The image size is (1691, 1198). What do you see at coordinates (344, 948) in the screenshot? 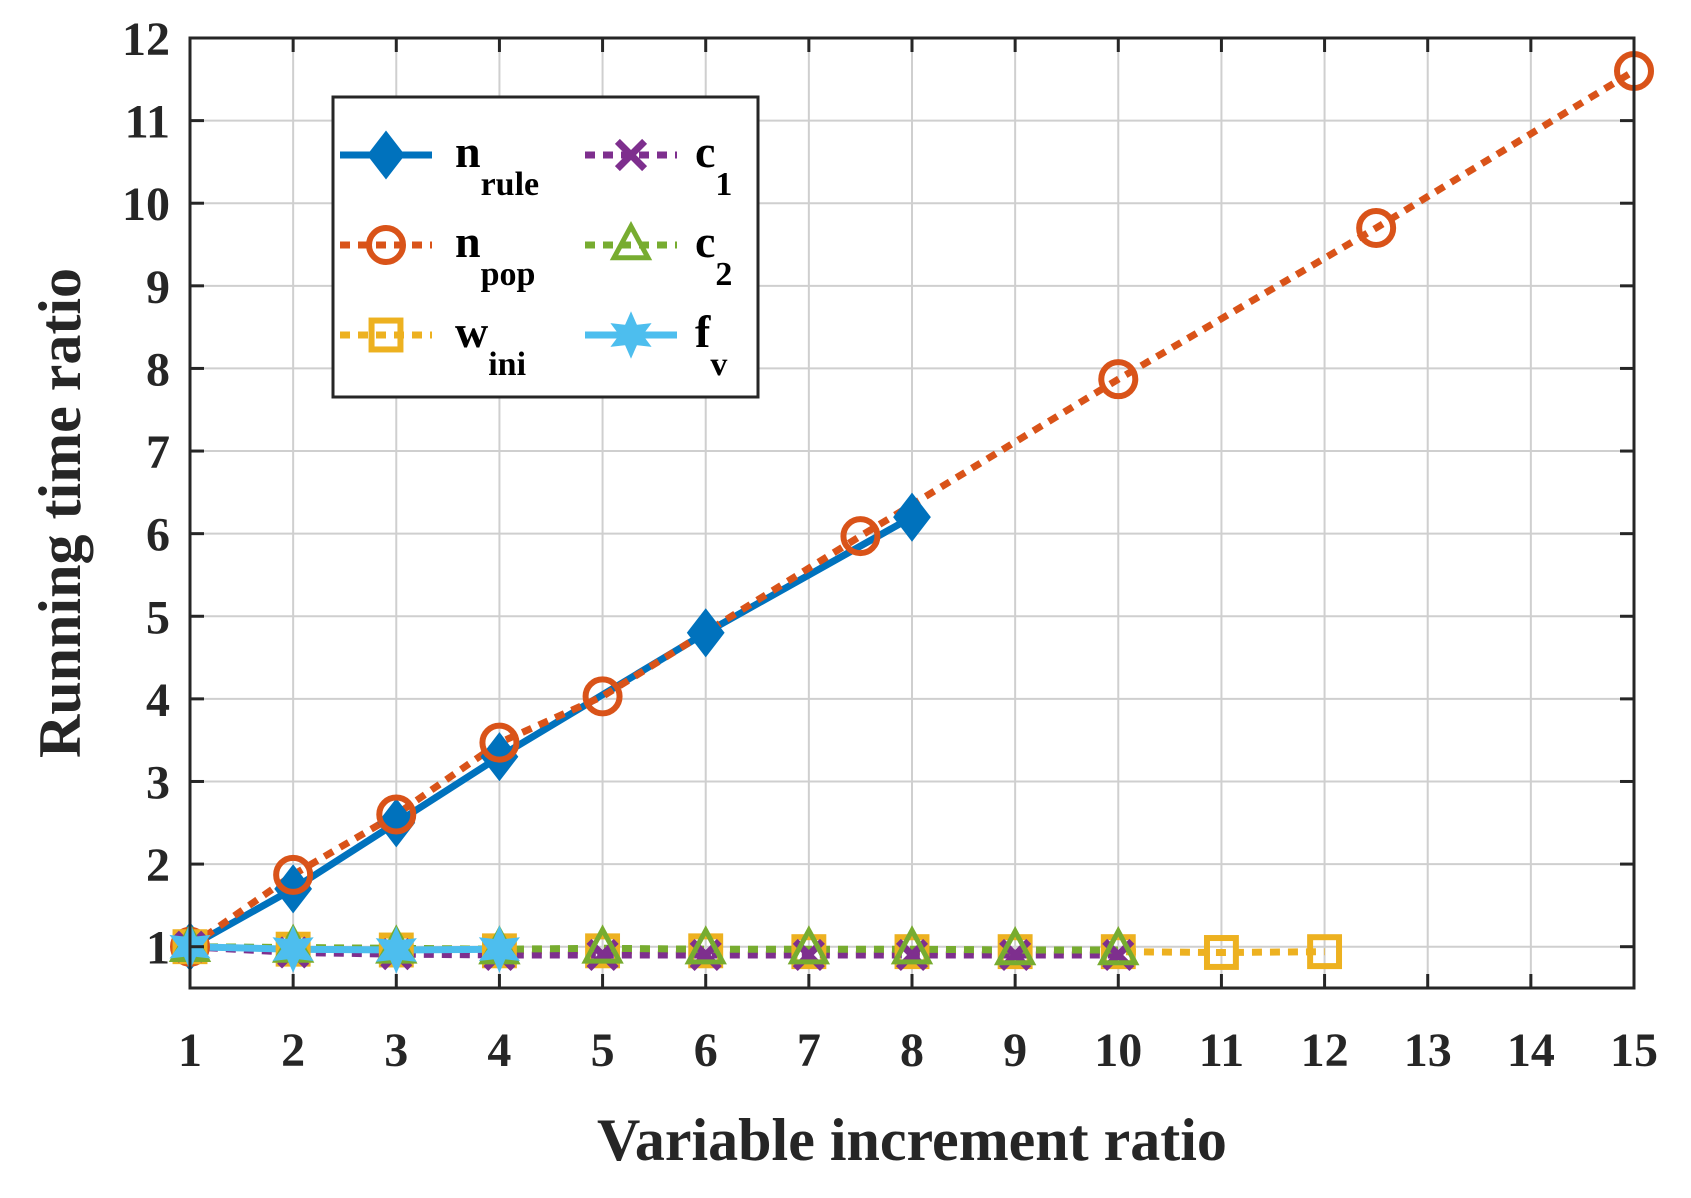
I see `series-line-f-v` at bounding box center [344, 948].